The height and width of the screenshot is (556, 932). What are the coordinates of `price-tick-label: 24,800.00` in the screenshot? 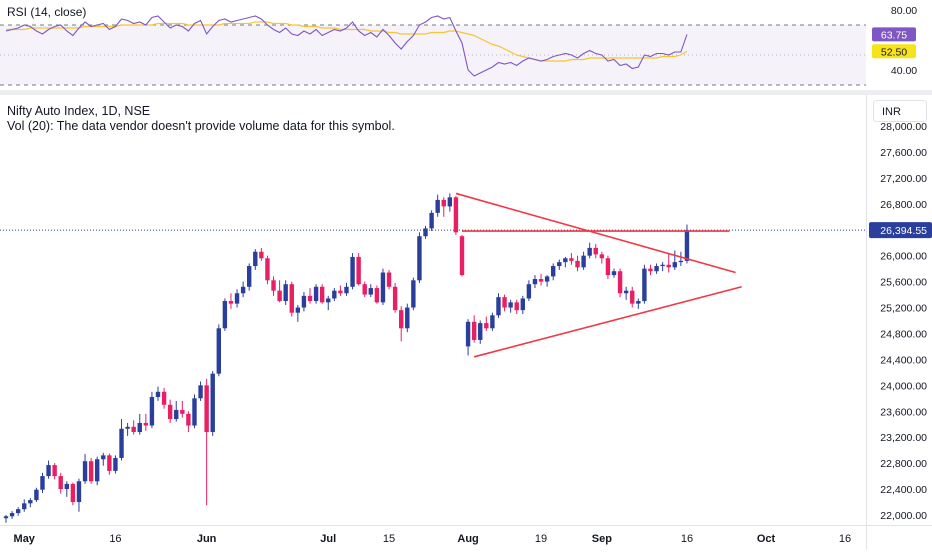 It's located at (903, 334).